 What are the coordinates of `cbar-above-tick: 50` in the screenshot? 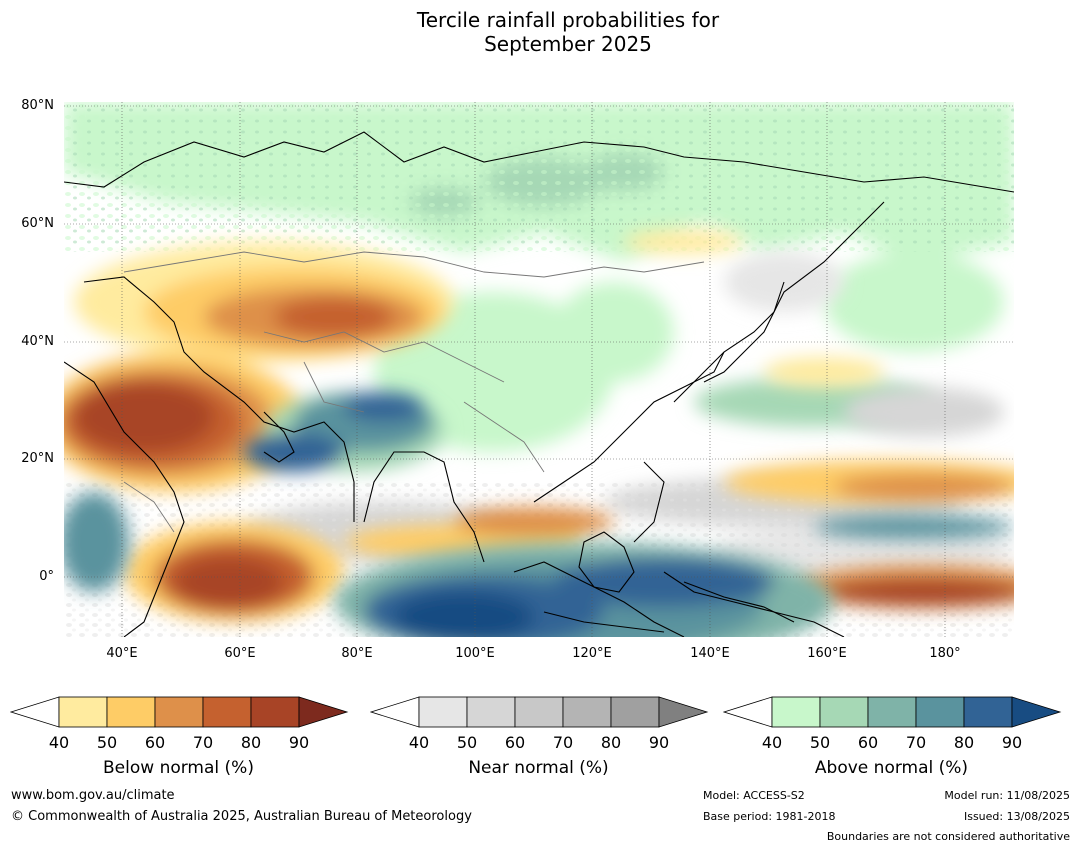 It's located at (820, 742).